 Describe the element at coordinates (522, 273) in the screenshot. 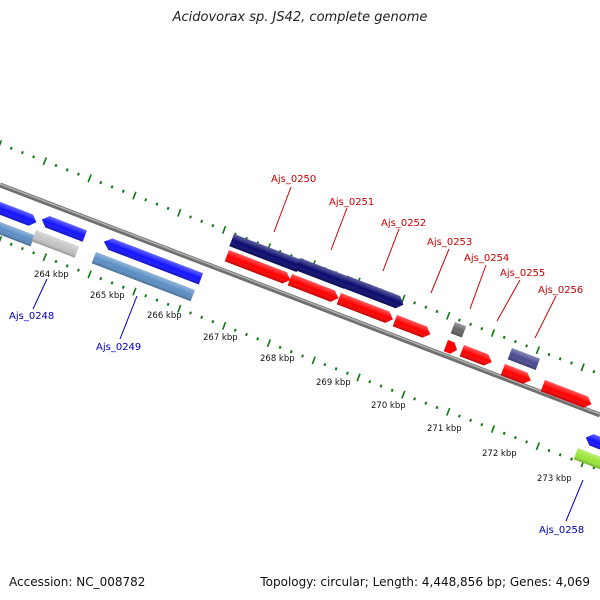

I see `gene-label-ajs-0255: Ajs_0255` at that location.